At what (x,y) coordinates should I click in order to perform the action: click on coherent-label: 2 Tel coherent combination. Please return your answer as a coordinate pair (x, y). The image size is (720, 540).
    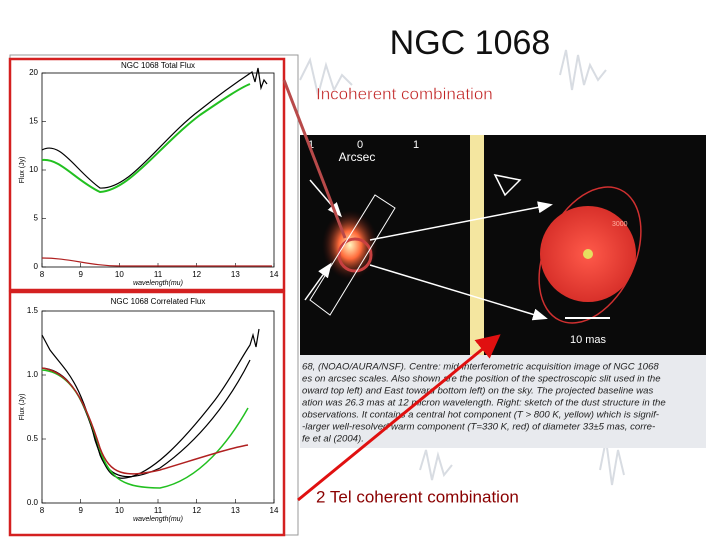
    Looking at the image, I should click on (417, 496).